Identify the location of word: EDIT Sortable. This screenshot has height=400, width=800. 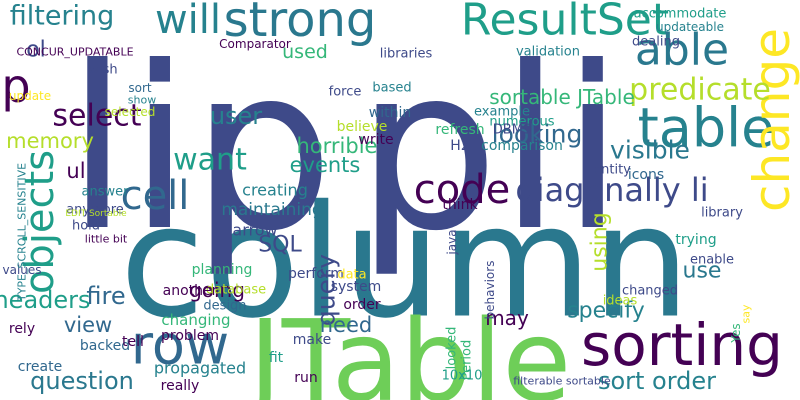
(96, 214).